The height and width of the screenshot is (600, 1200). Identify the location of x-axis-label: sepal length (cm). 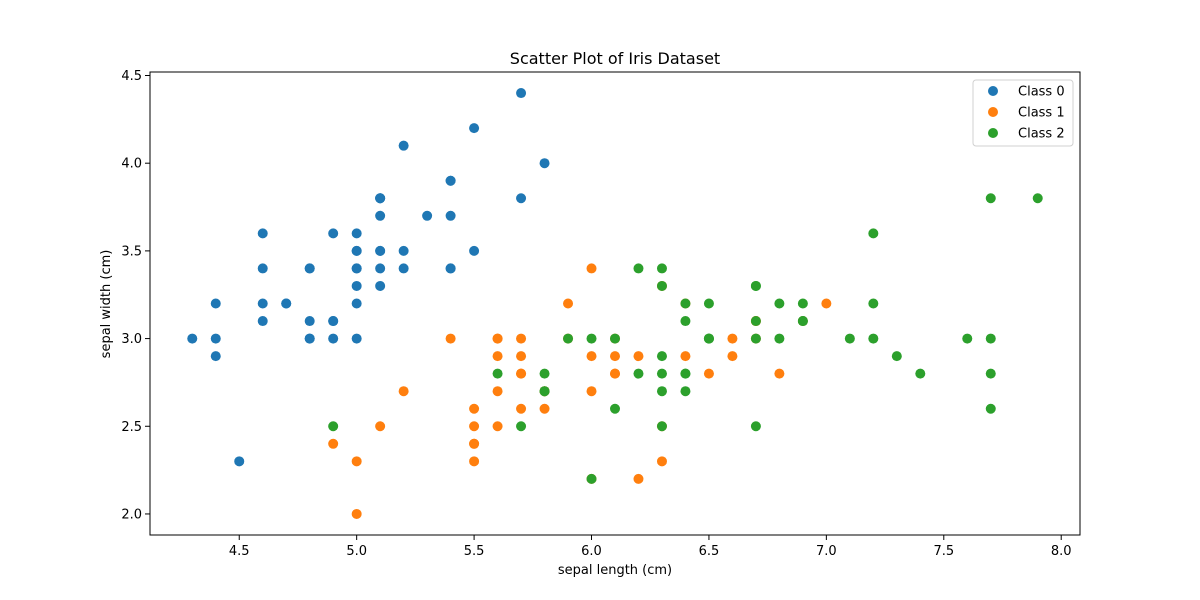
(615, 570).